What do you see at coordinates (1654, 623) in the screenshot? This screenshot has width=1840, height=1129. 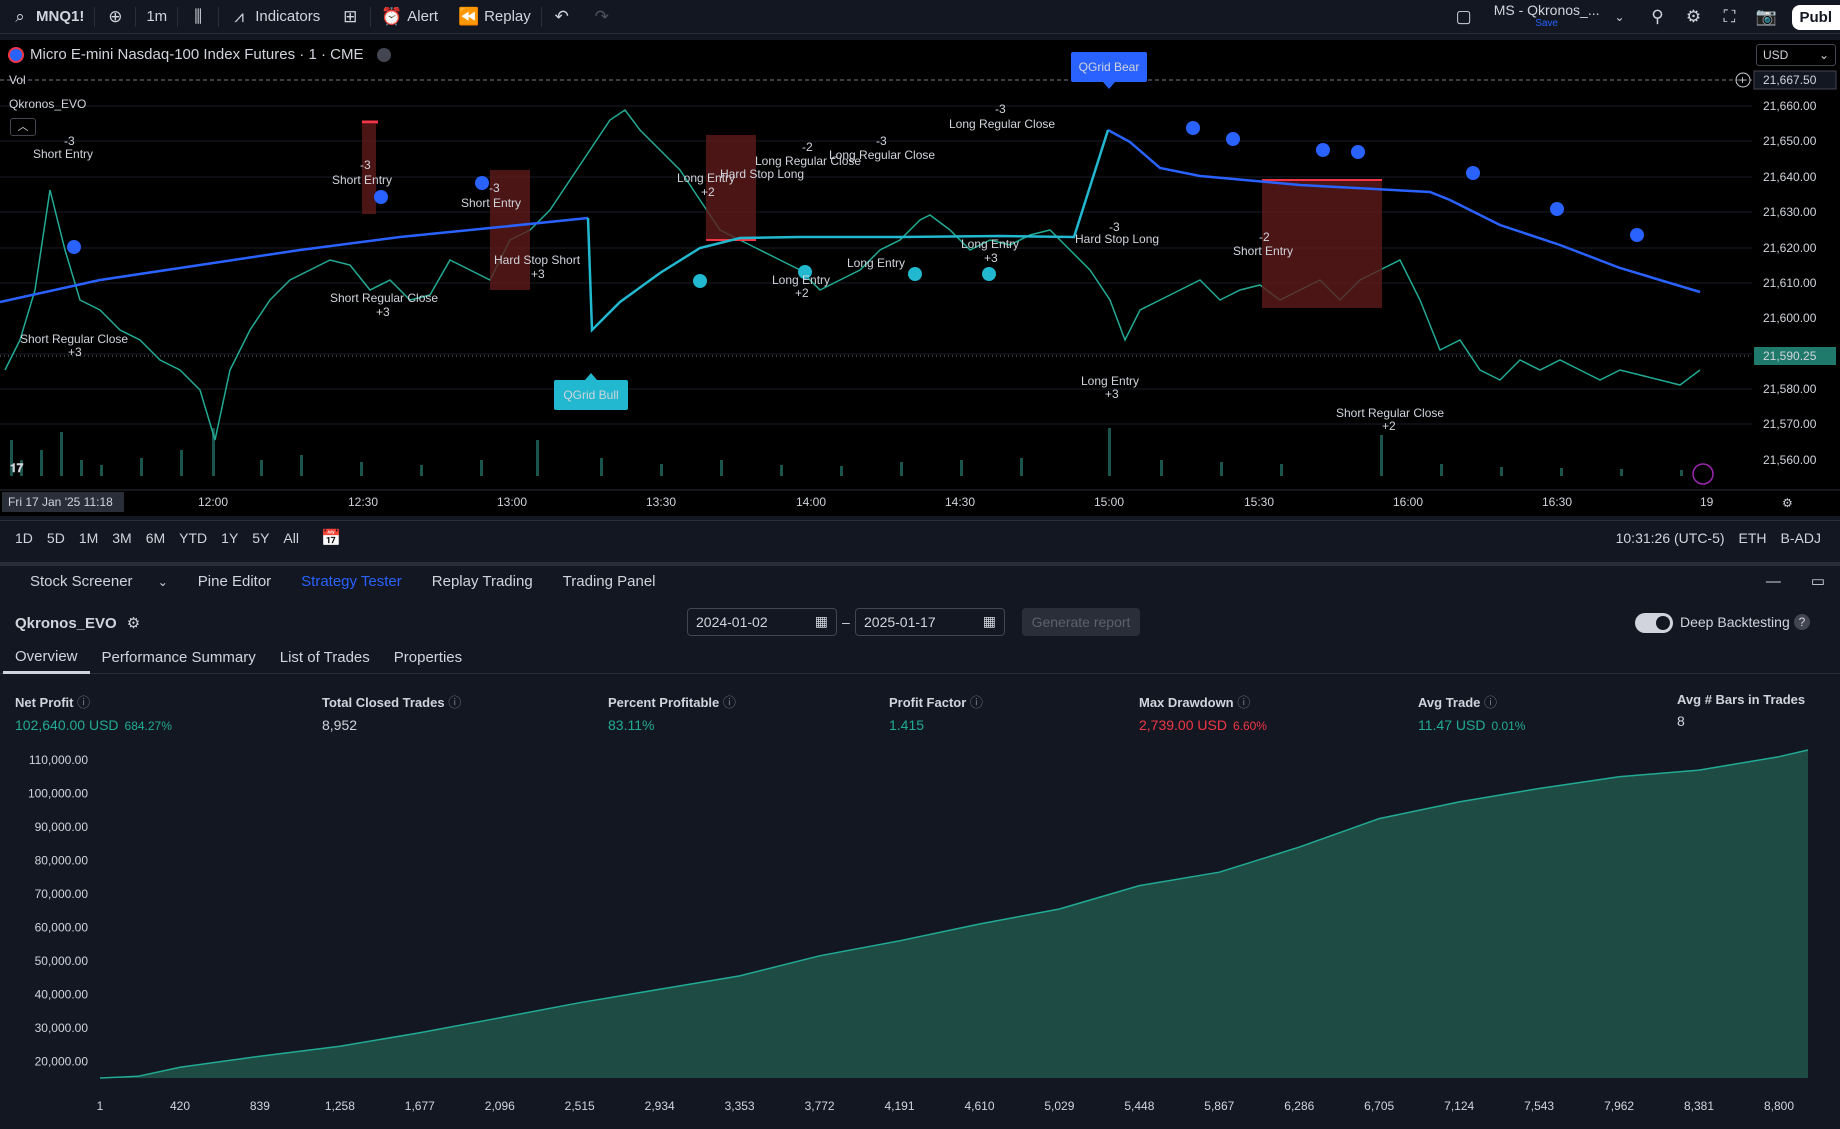 I see `deep-backtesting-toggle` at bounding box center [1654, 623].